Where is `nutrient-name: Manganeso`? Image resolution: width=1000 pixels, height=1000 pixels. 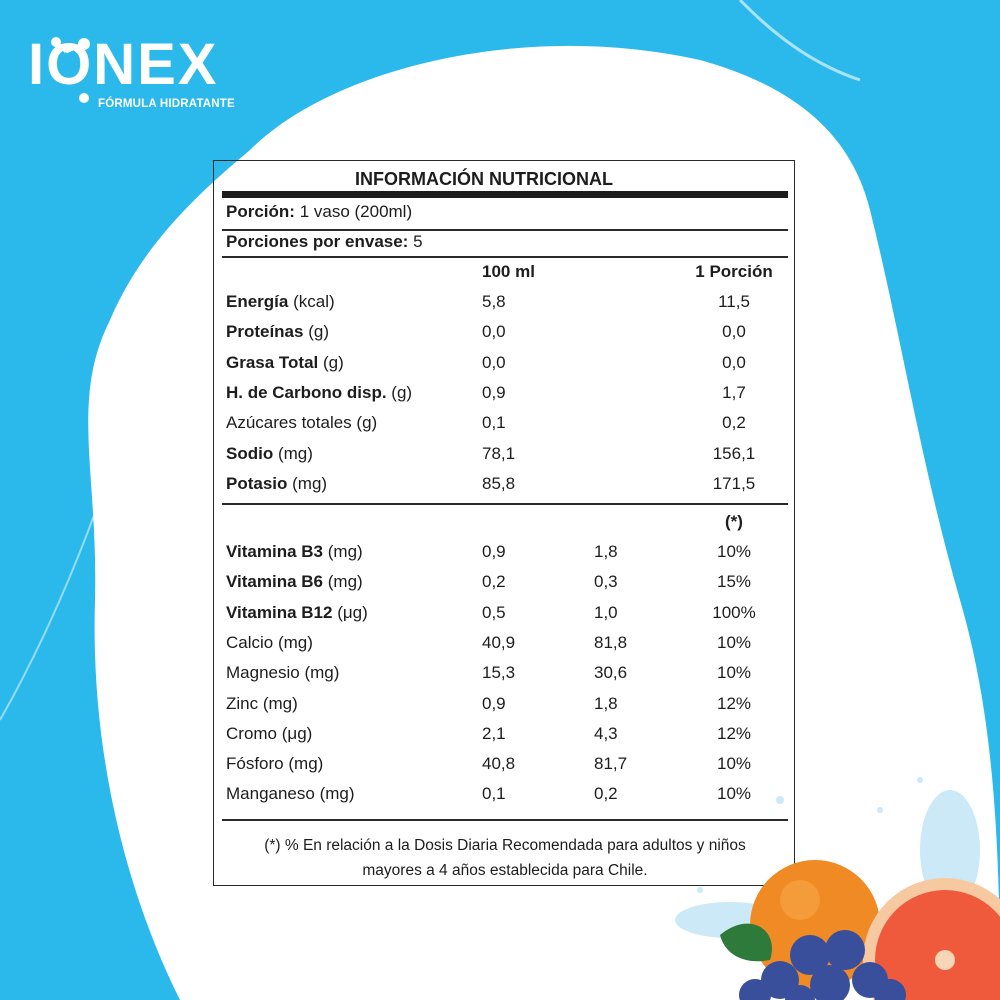
nutrient-name: Manganeso is located at coordinates (270, 794).